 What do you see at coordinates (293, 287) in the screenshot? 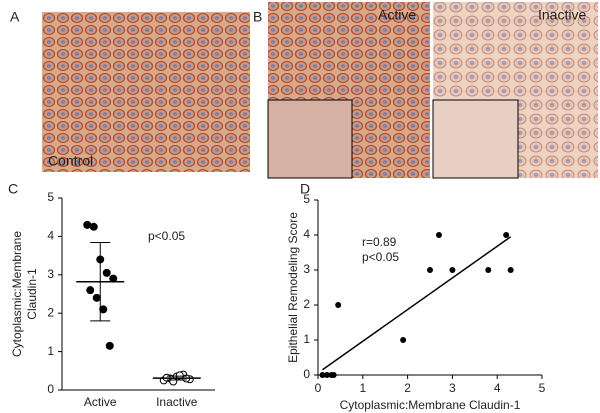
I see `y-axis-label: Epithelial Remodeling Score` at bounding box center [293, 287].